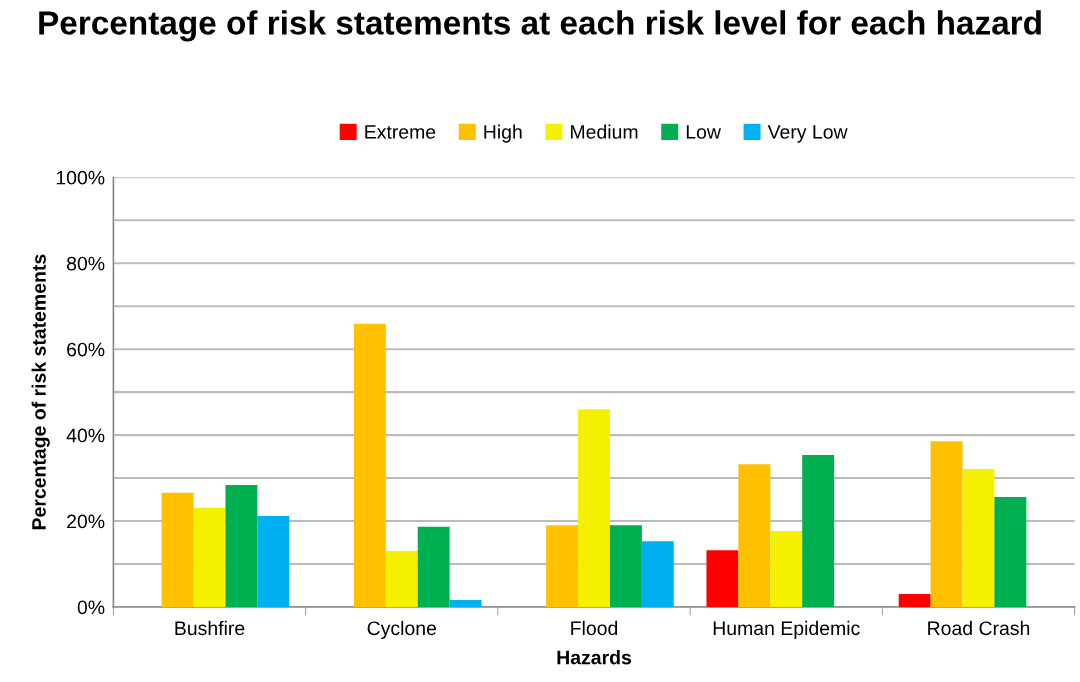 This screenshot has height=682, width=1080. I want to click on legend-label: Very Low, so click(807, 134).